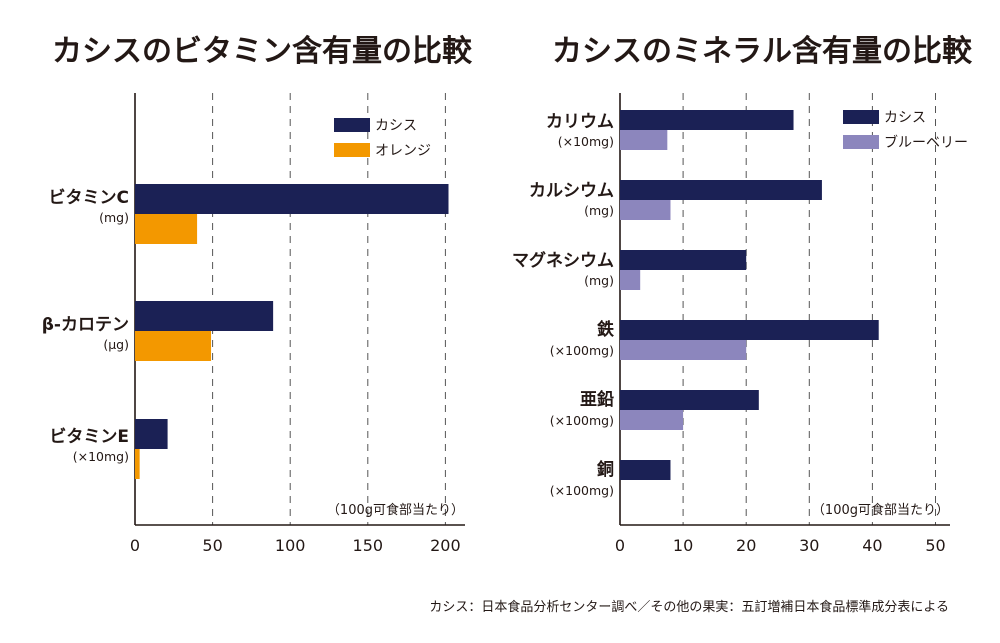 The image size is (1000, 643). I want to click on mineral-category-label: マグネシウム, so click(563, 260).